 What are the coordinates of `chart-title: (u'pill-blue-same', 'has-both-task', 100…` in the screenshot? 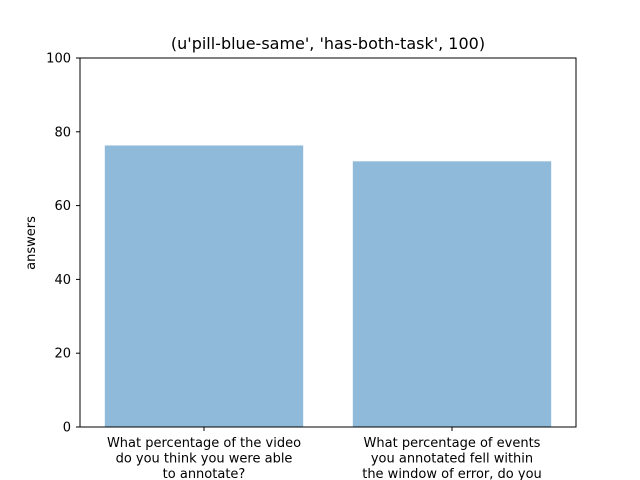 It's located at (328, 43).